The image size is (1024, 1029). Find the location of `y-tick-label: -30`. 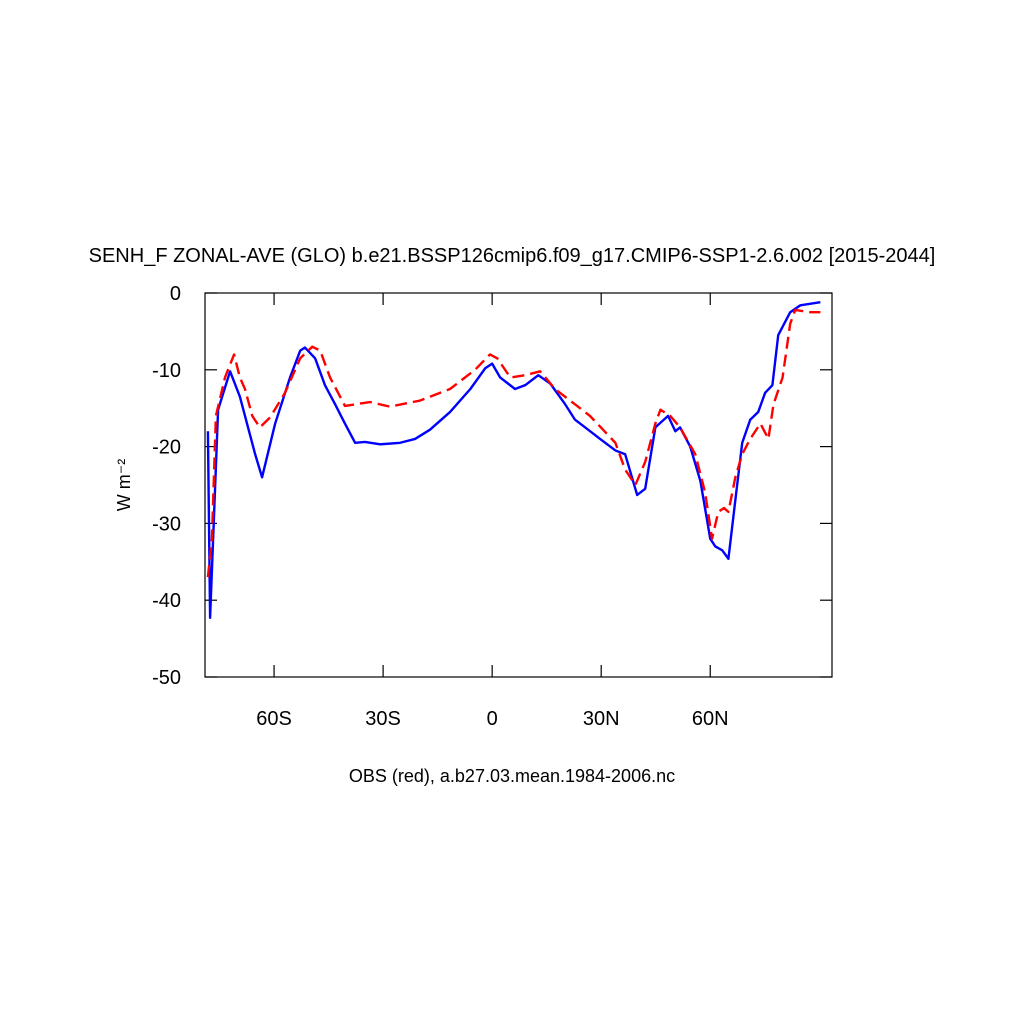

y-tick-label: -30 is located at coordinates (166, 524).